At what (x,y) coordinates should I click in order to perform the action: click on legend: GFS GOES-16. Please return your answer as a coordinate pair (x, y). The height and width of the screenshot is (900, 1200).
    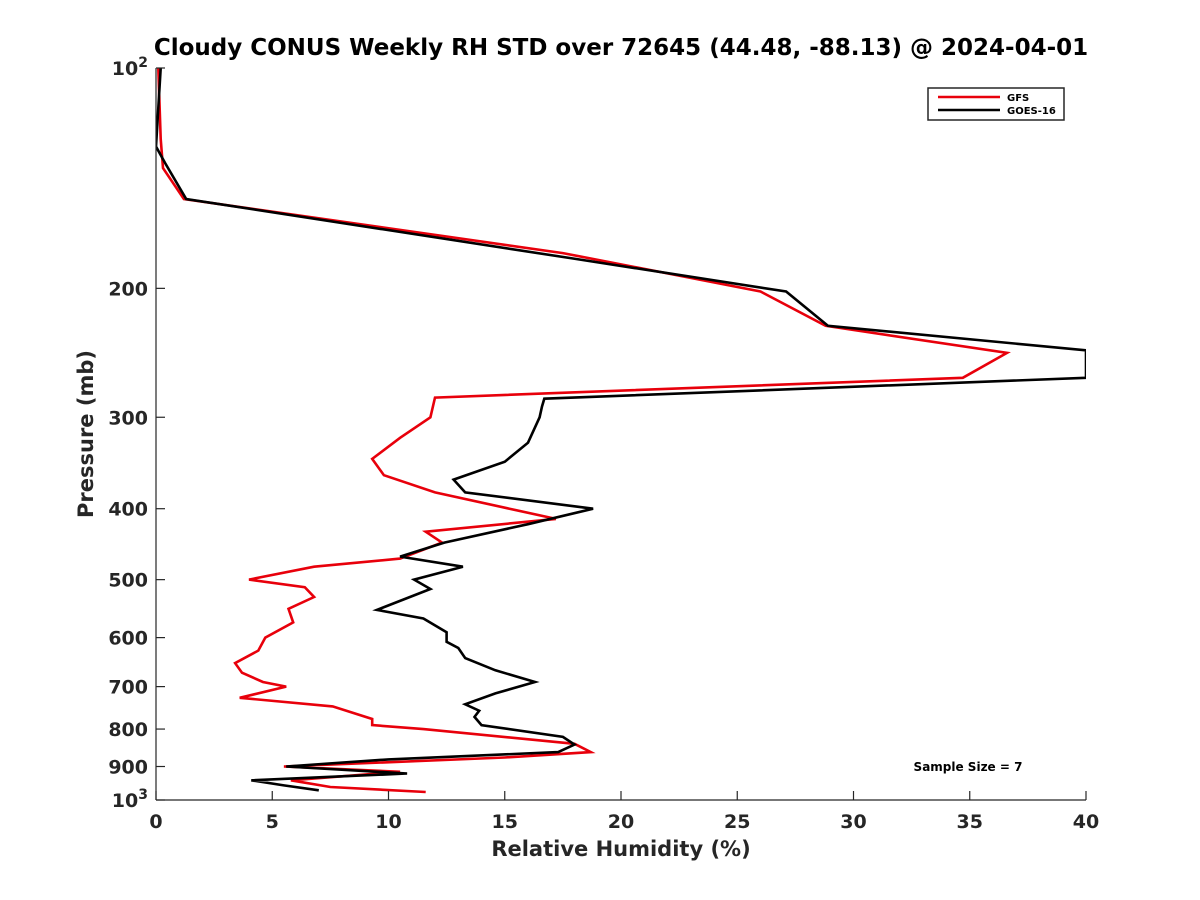
    Looking at the image, I should click on (996, 104).